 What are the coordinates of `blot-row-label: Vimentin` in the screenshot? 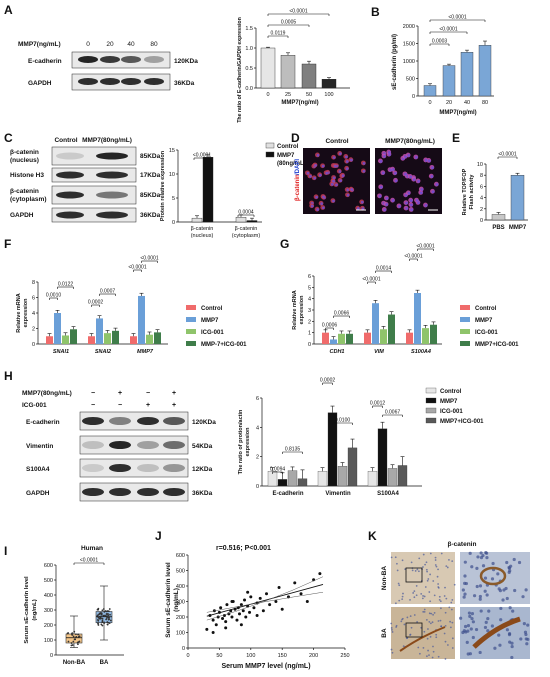 It's located at (39, 446).